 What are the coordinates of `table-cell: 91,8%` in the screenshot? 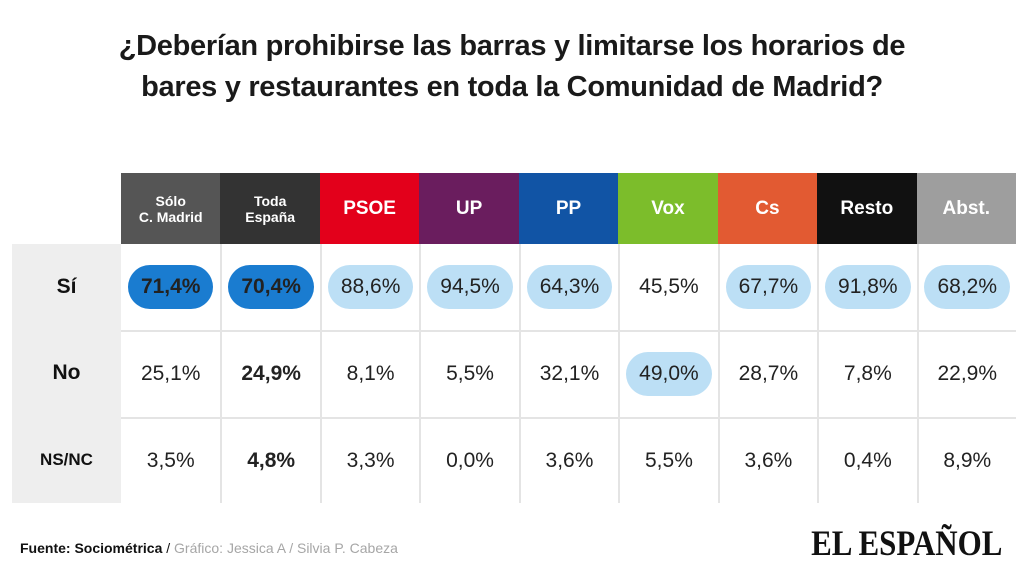 It's located at (866, 287).